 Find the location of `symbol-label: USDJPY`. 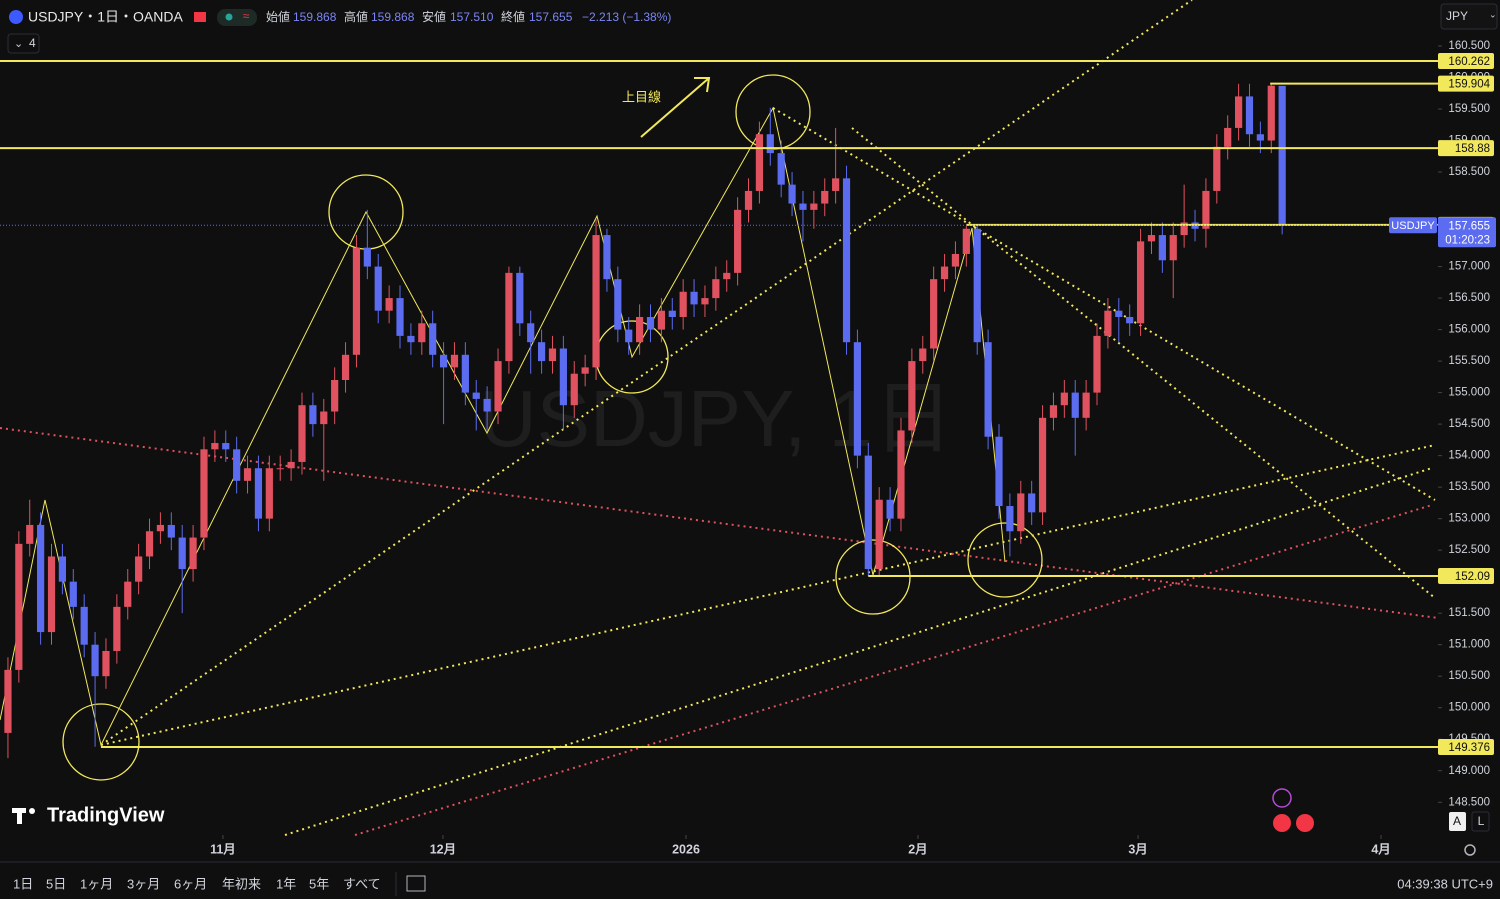

symbol-label: USDJPY is located at coordinates (1413, 226).